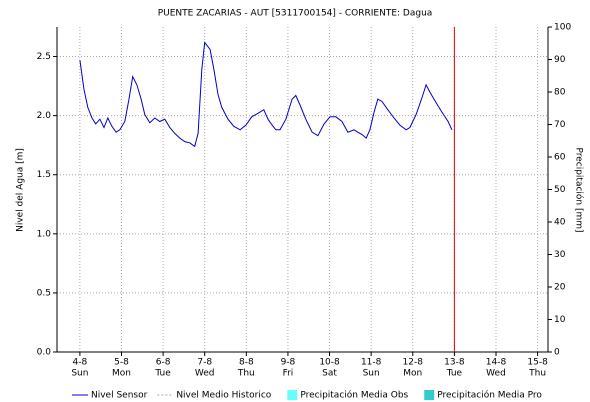 The width and height of the screenshot is (590, 402). Describe the element at coordinates (560, 288) in the screenshot. I see `y2-tick-label: 20` at that location.